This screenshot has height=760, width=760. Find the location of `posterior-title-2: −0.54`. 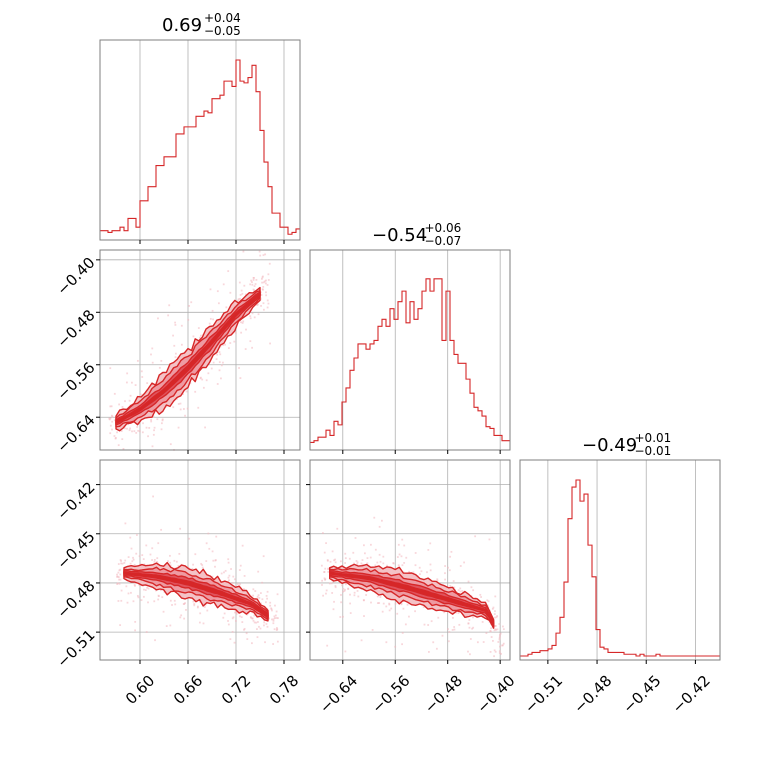

posterior-title-2: −0.54 is located at coordinates (399, 235).